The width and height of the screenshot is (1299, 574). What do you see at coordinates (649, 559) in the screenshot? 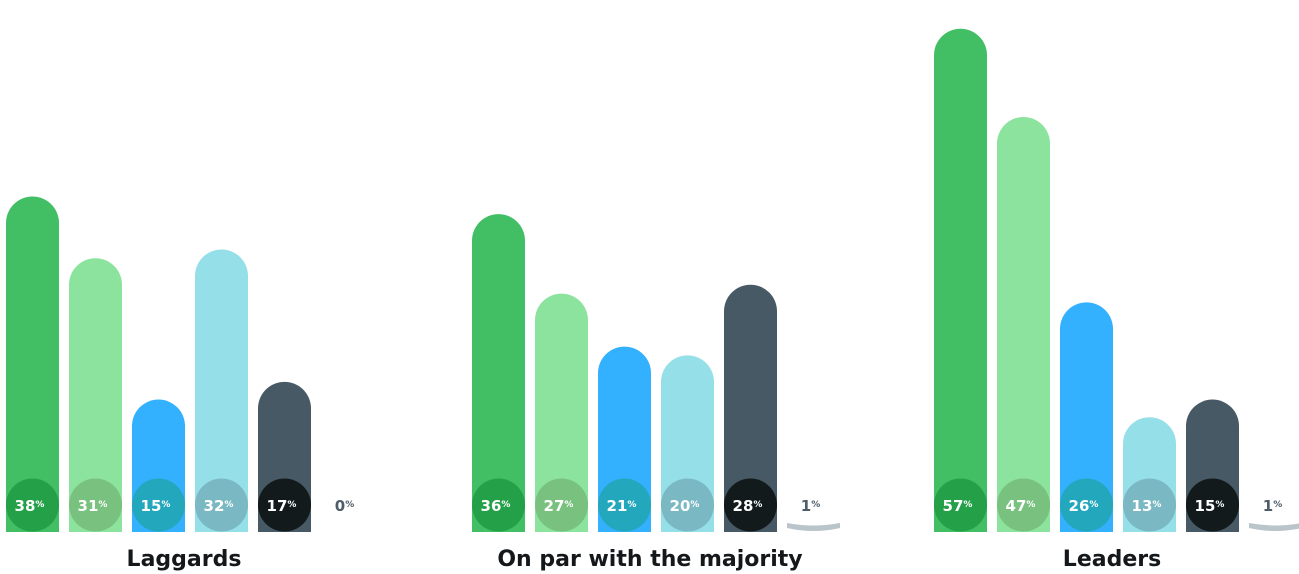
I see `category-label: On par with the majority` at bounding box center [649, 559].